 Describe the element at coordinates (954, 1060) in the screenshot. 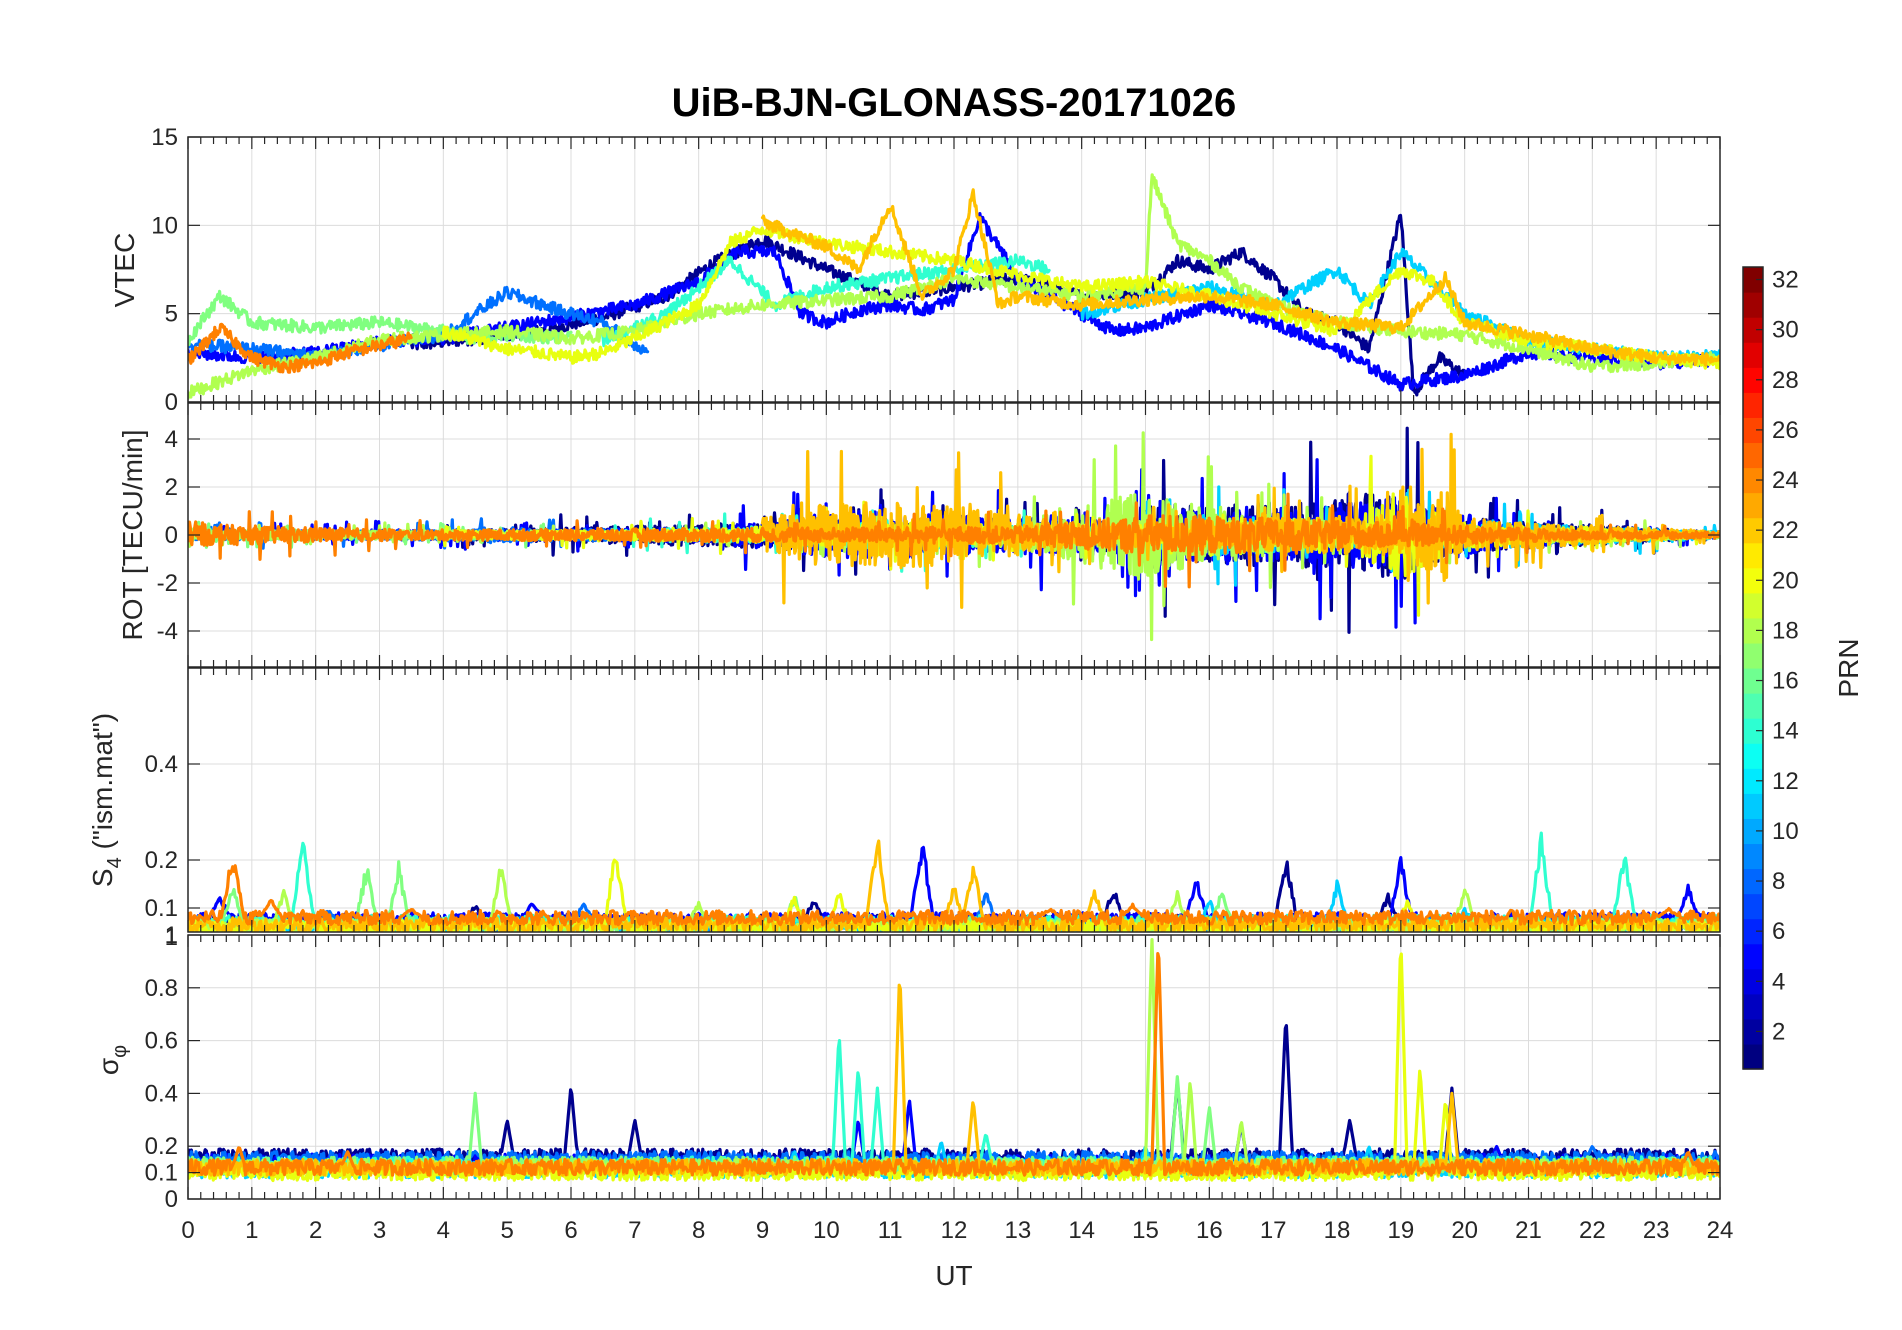

I see `series-group-sigma` at that location.